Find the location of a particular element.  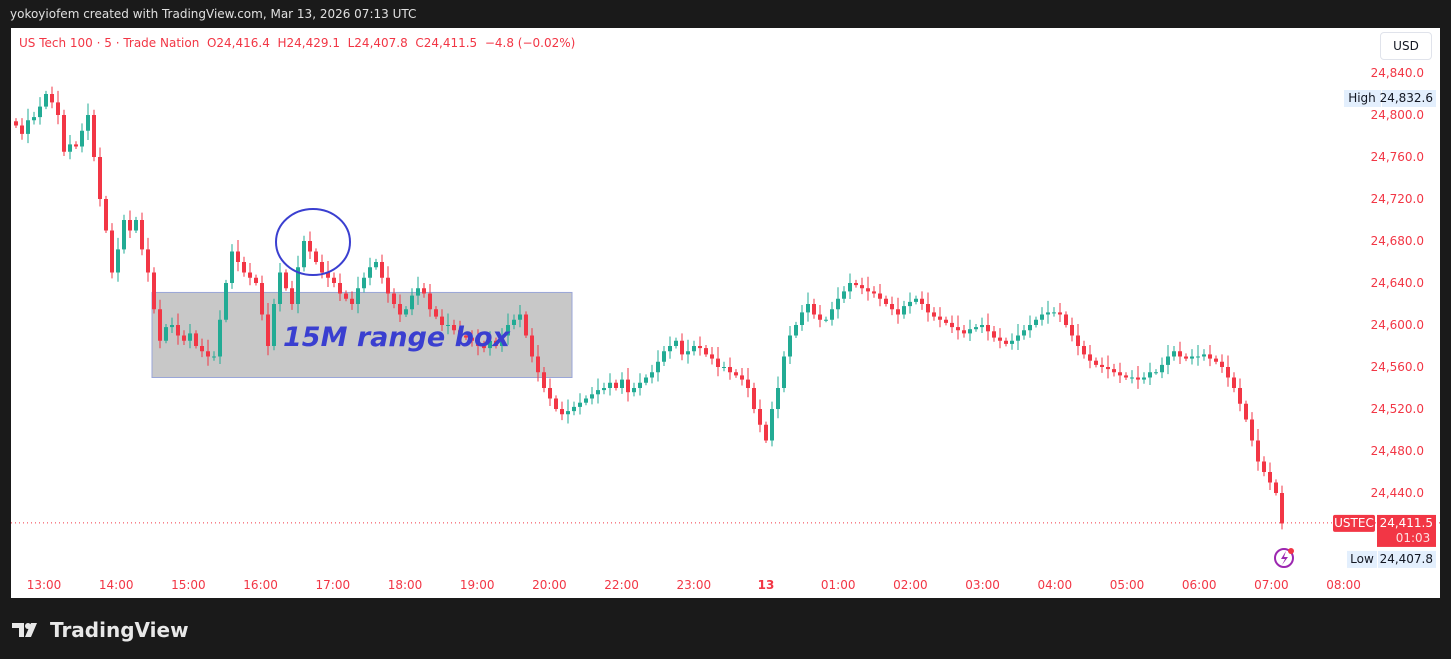

high-value-bg is located at coordinates (1409, 98).